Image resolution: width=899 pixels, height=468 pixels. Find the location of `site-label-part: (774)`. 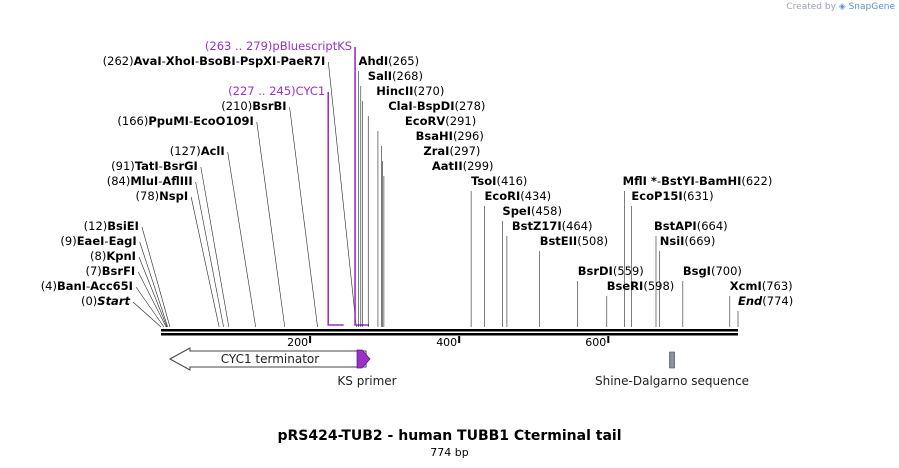

site-label-part: (774) is located at coordinates (777, 301).